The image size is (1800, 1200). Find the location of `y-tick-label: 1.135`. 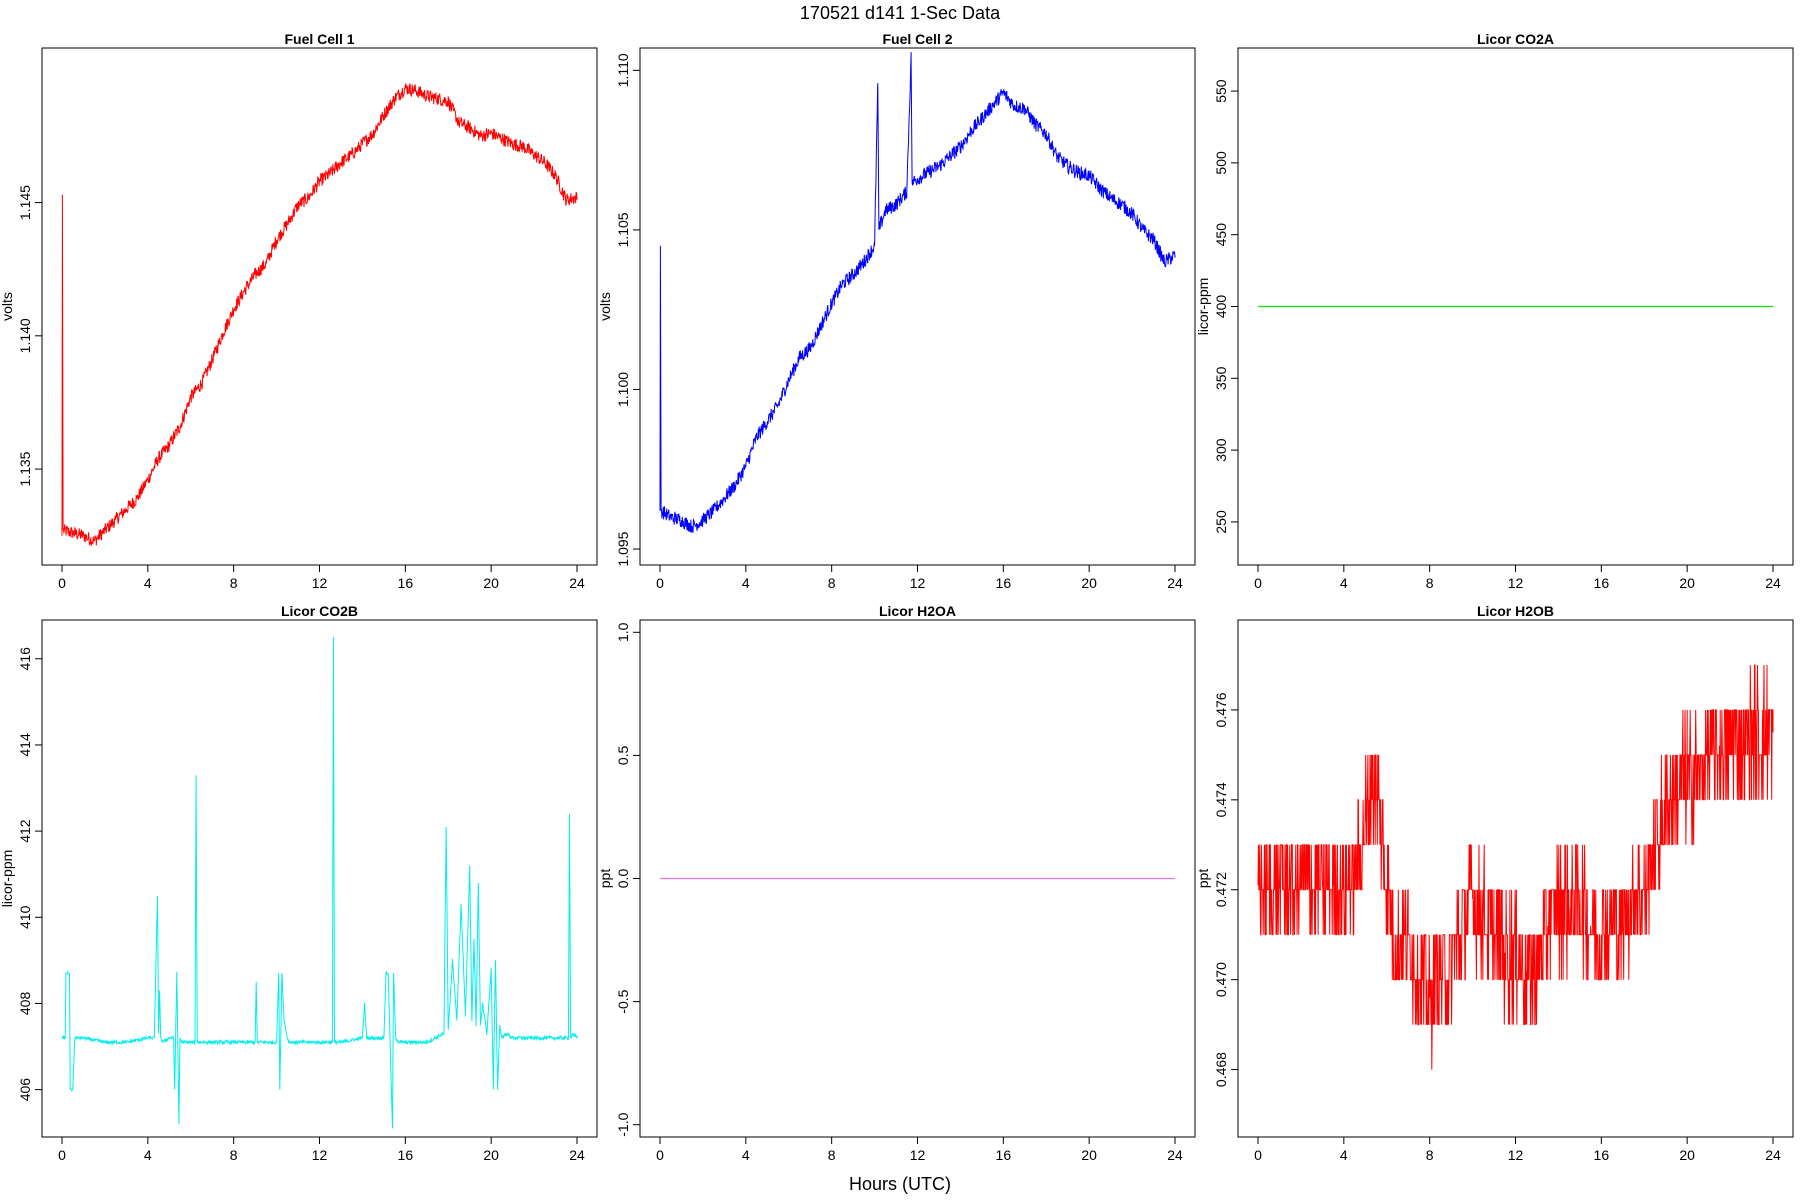

y-tick-label: 1.135 is located at coordinates (25, 468).